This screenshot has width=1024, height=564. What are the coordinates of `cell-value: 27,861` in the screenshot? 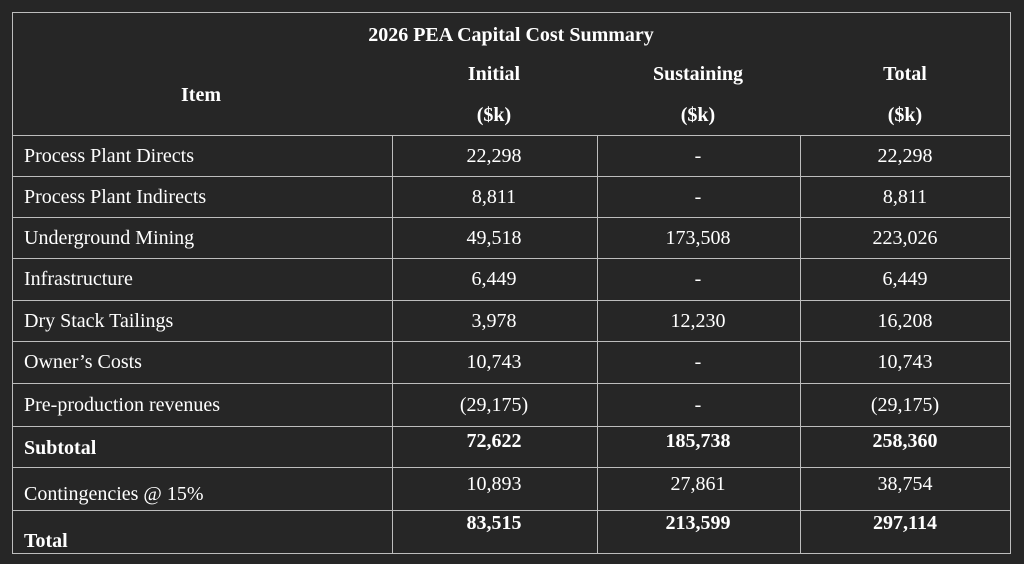 It's located at (698, 484).